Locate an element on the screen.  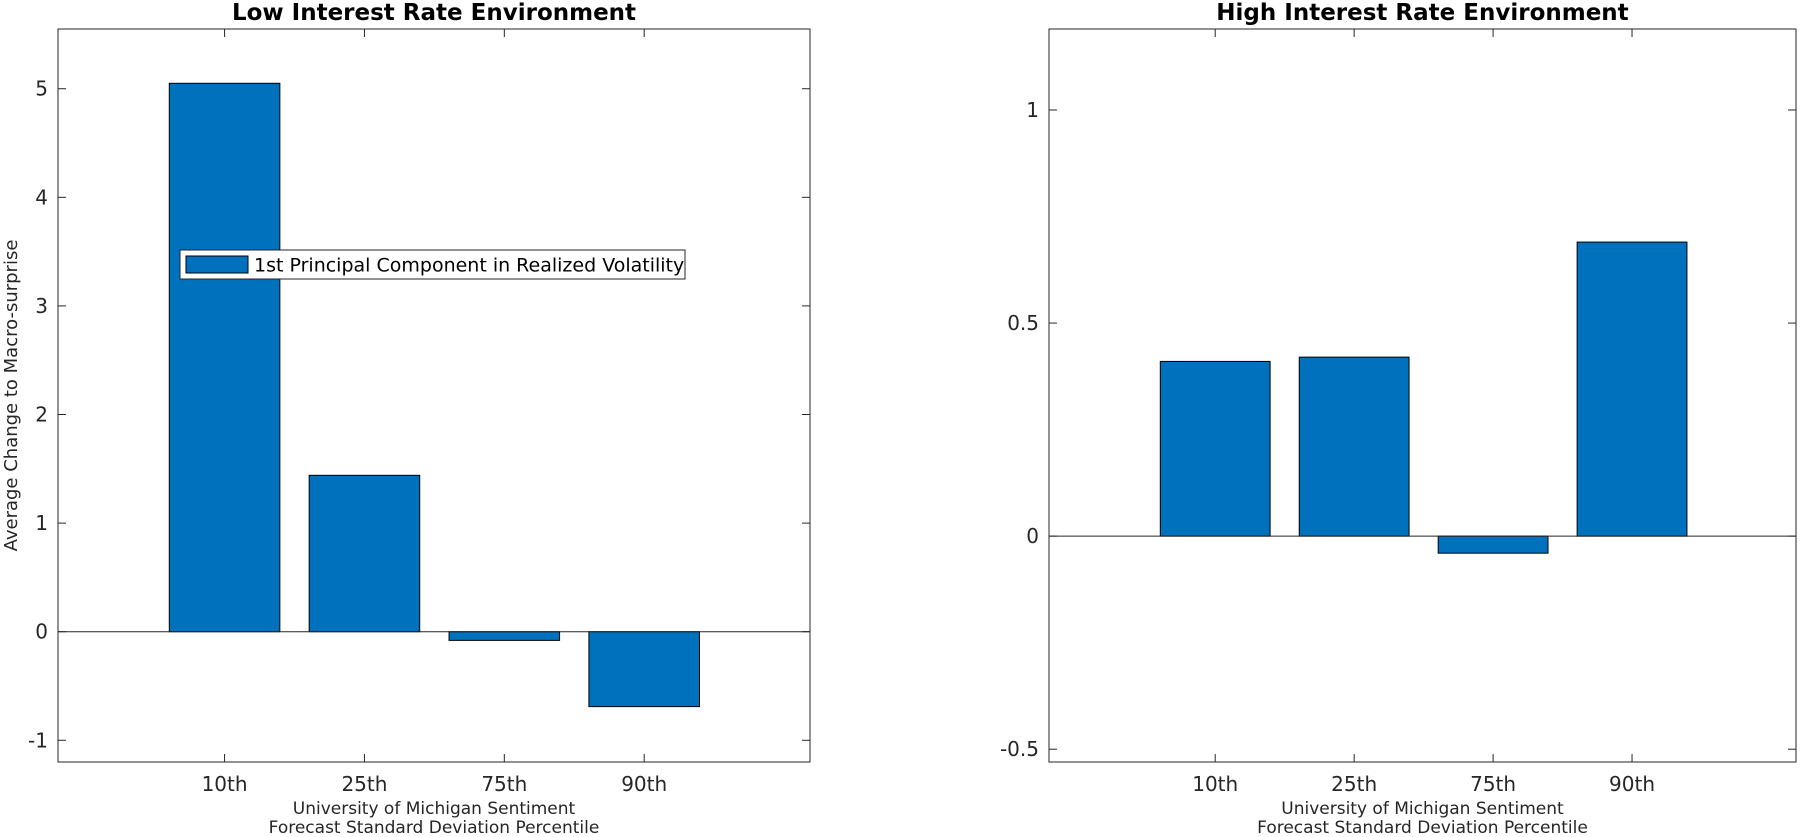
legend-swatch is located at coordinates (217, 264).